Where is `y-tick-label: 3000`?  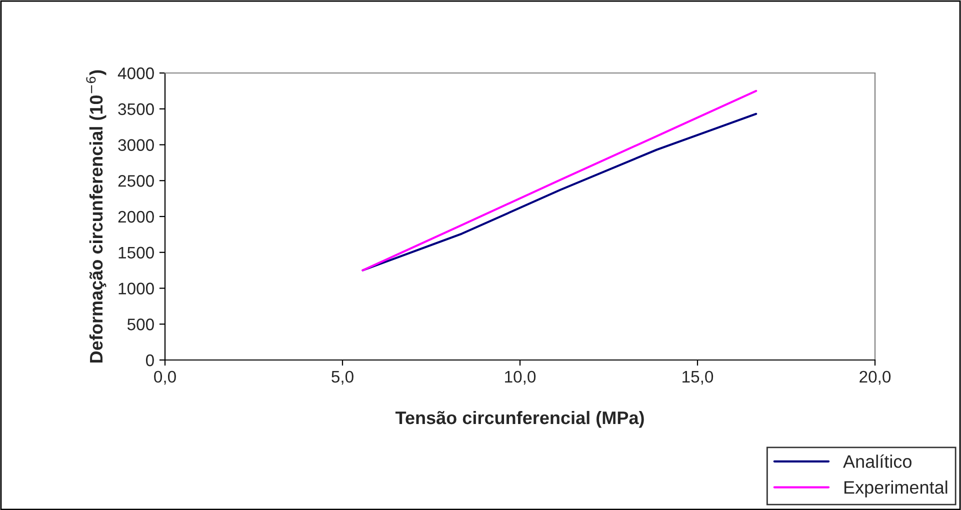
y-tick-label: 3000 is located at coordinates (136, 145).